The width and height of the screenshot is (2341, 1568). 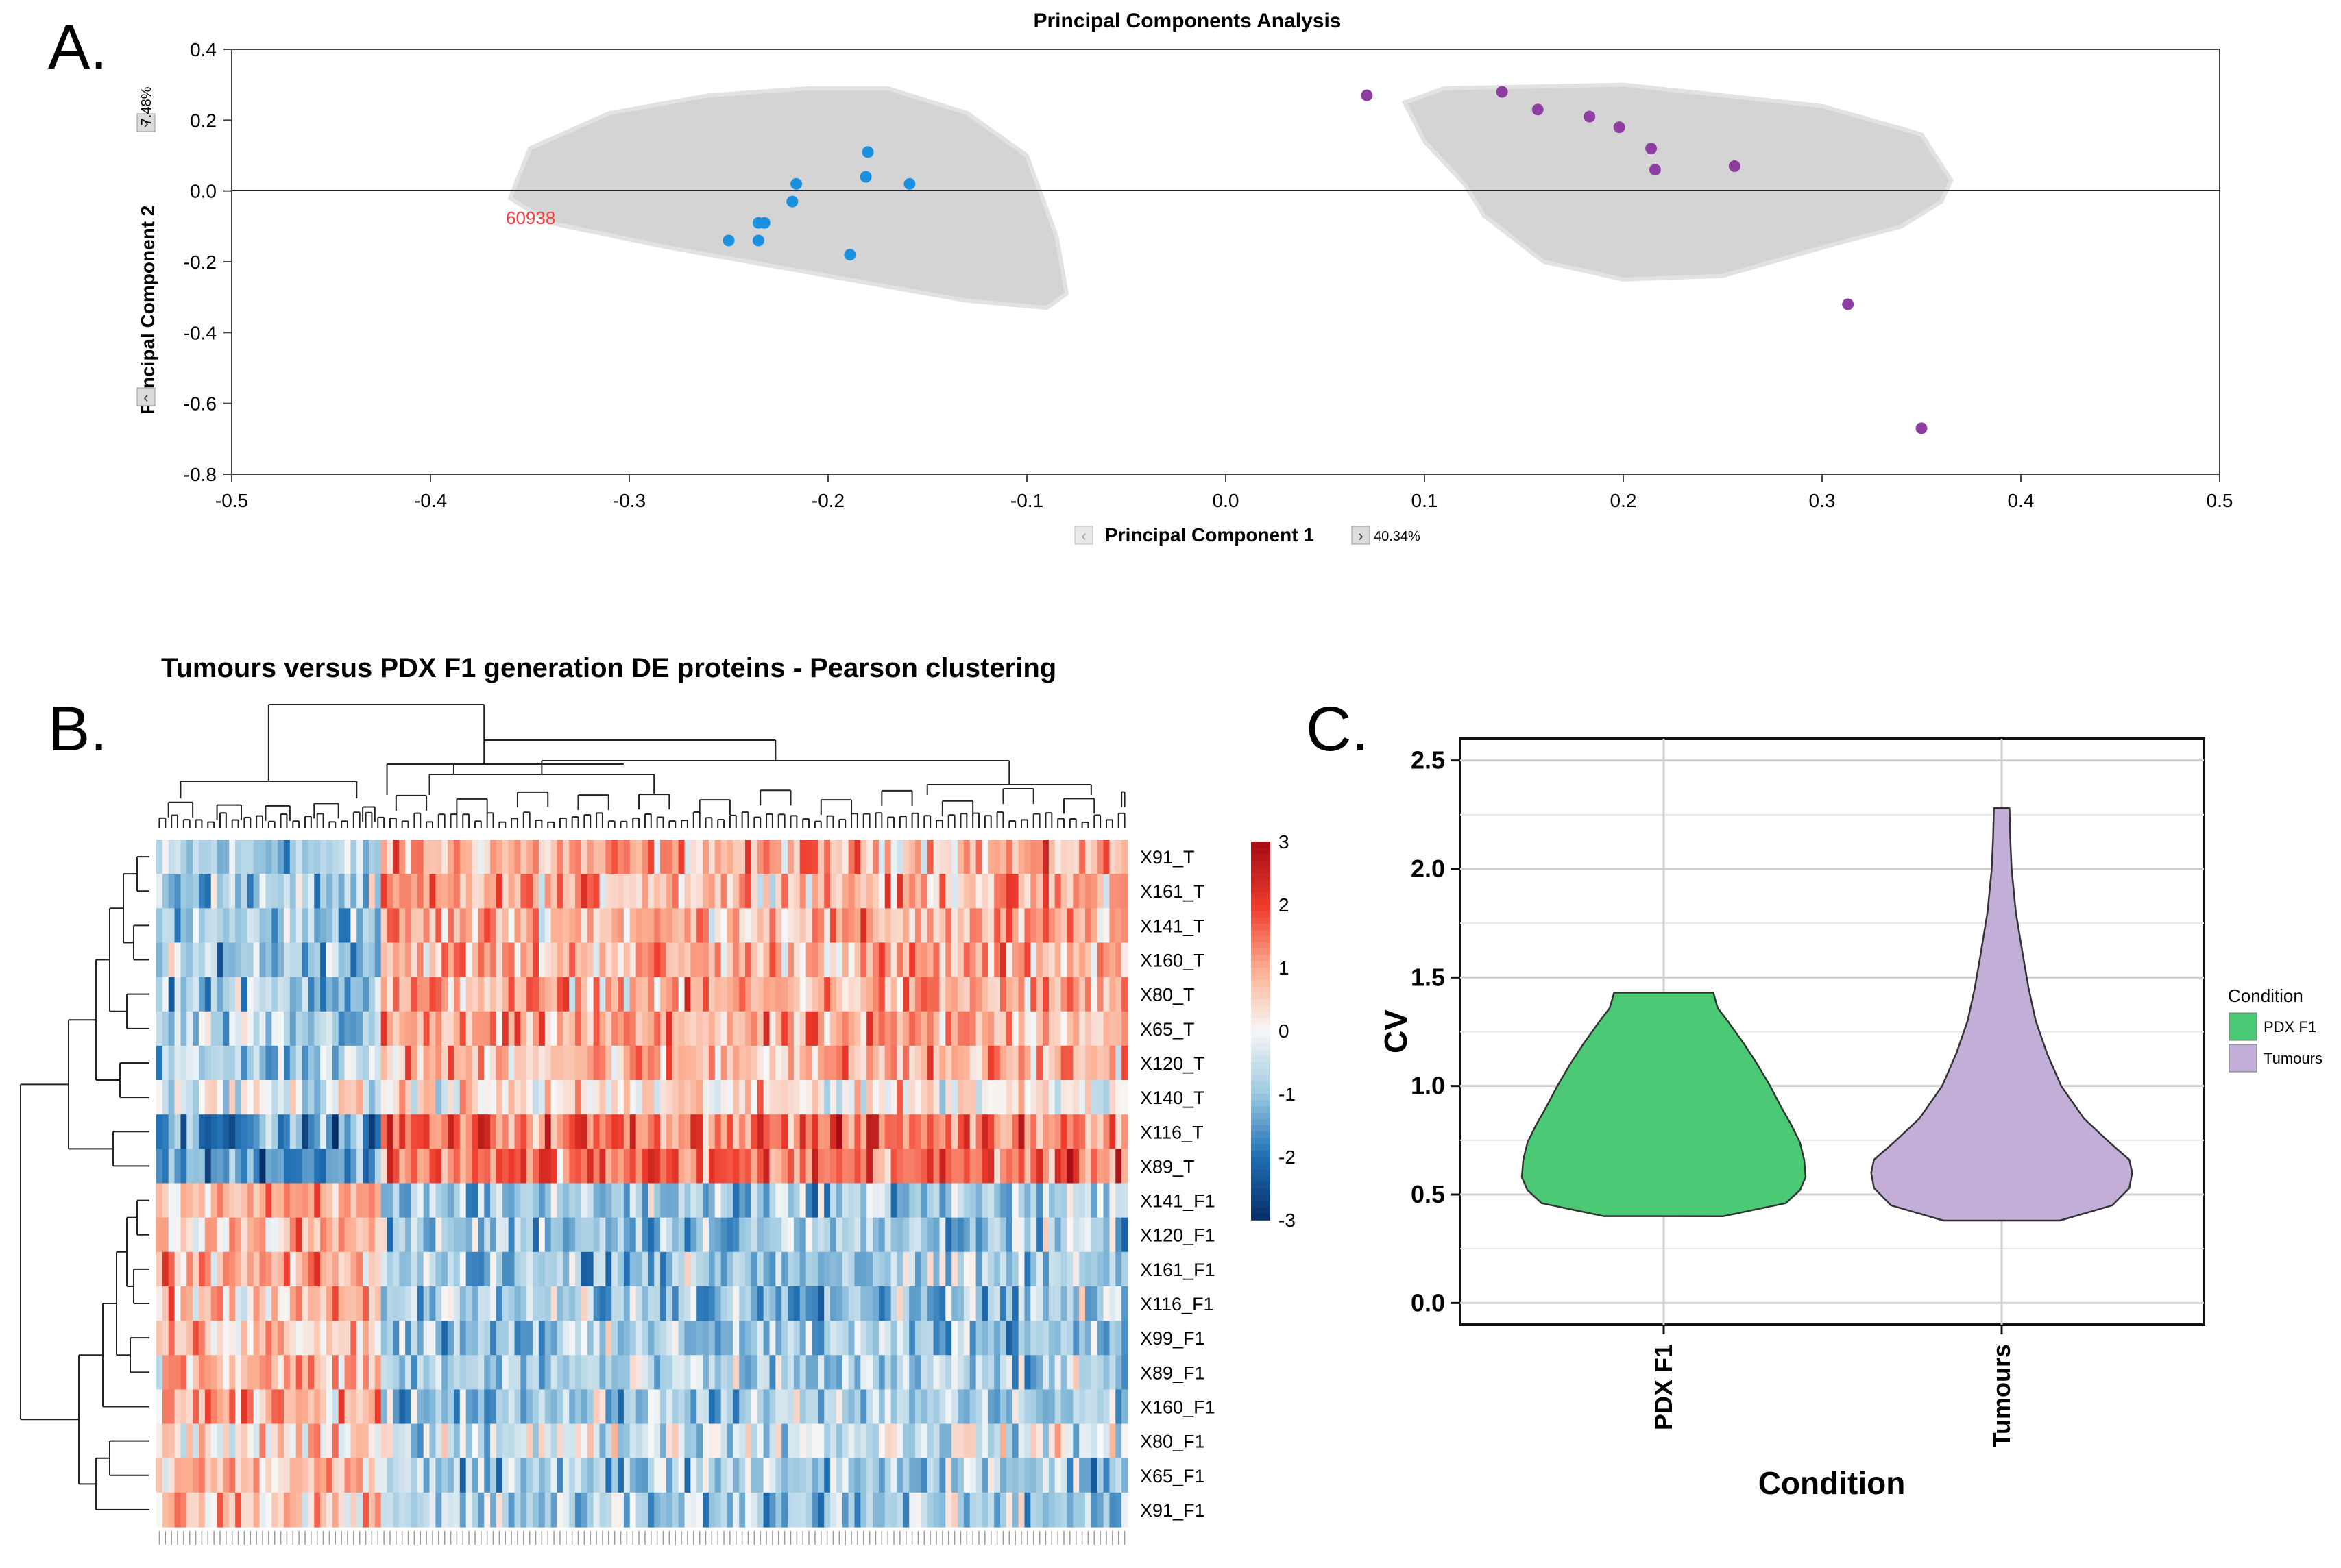 I want to click on pca-y-next-button, so click(x=146, y=122).